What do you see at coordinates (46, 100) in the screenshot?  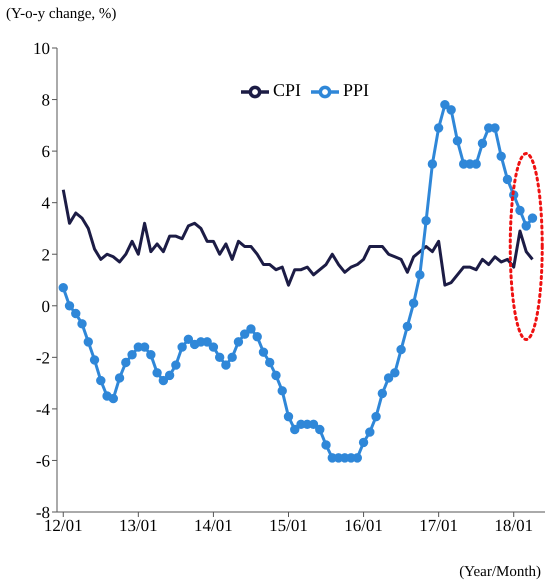 I see `y-tick-label: 8` at bounding box center [46, 100].